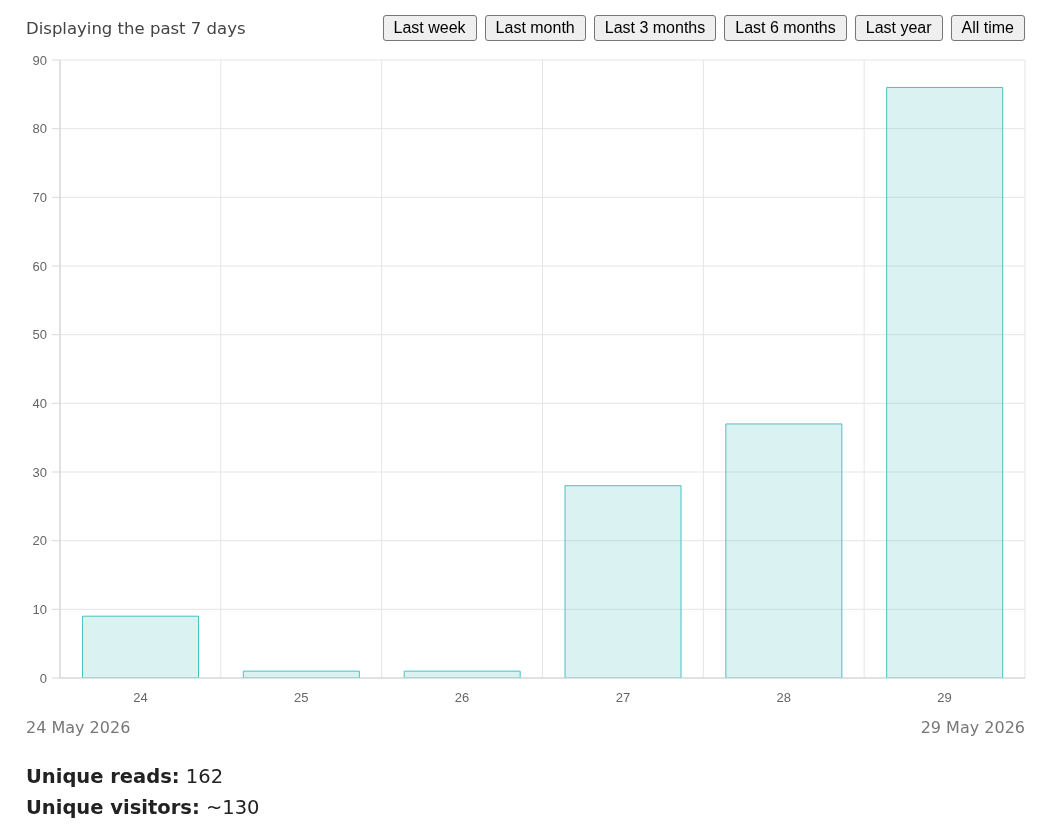  Describe the element at coordinates (535, 28) in the screenshot. I see `range-button: Last month` at that location.